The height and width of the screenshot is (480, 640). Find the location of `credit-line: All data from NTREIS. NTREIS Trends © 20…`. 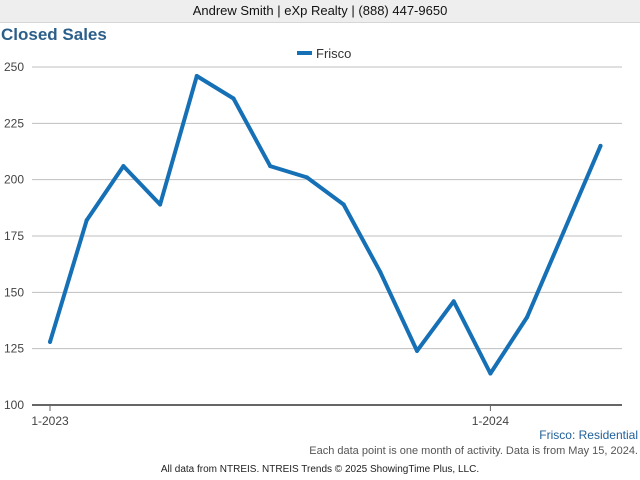

credit-line: All data from NTREIS. NTREIS Trends © 20… is located at coordinates (320, 469).